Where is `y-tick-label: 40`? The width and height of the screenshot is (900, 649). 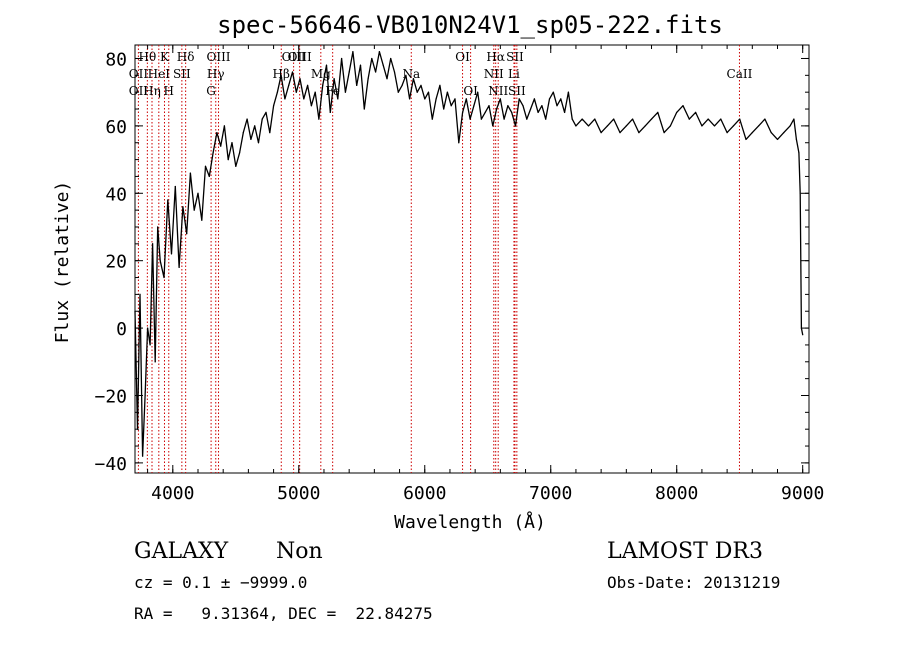
y-tick-label: 40 is located at coordinates (116, 194).